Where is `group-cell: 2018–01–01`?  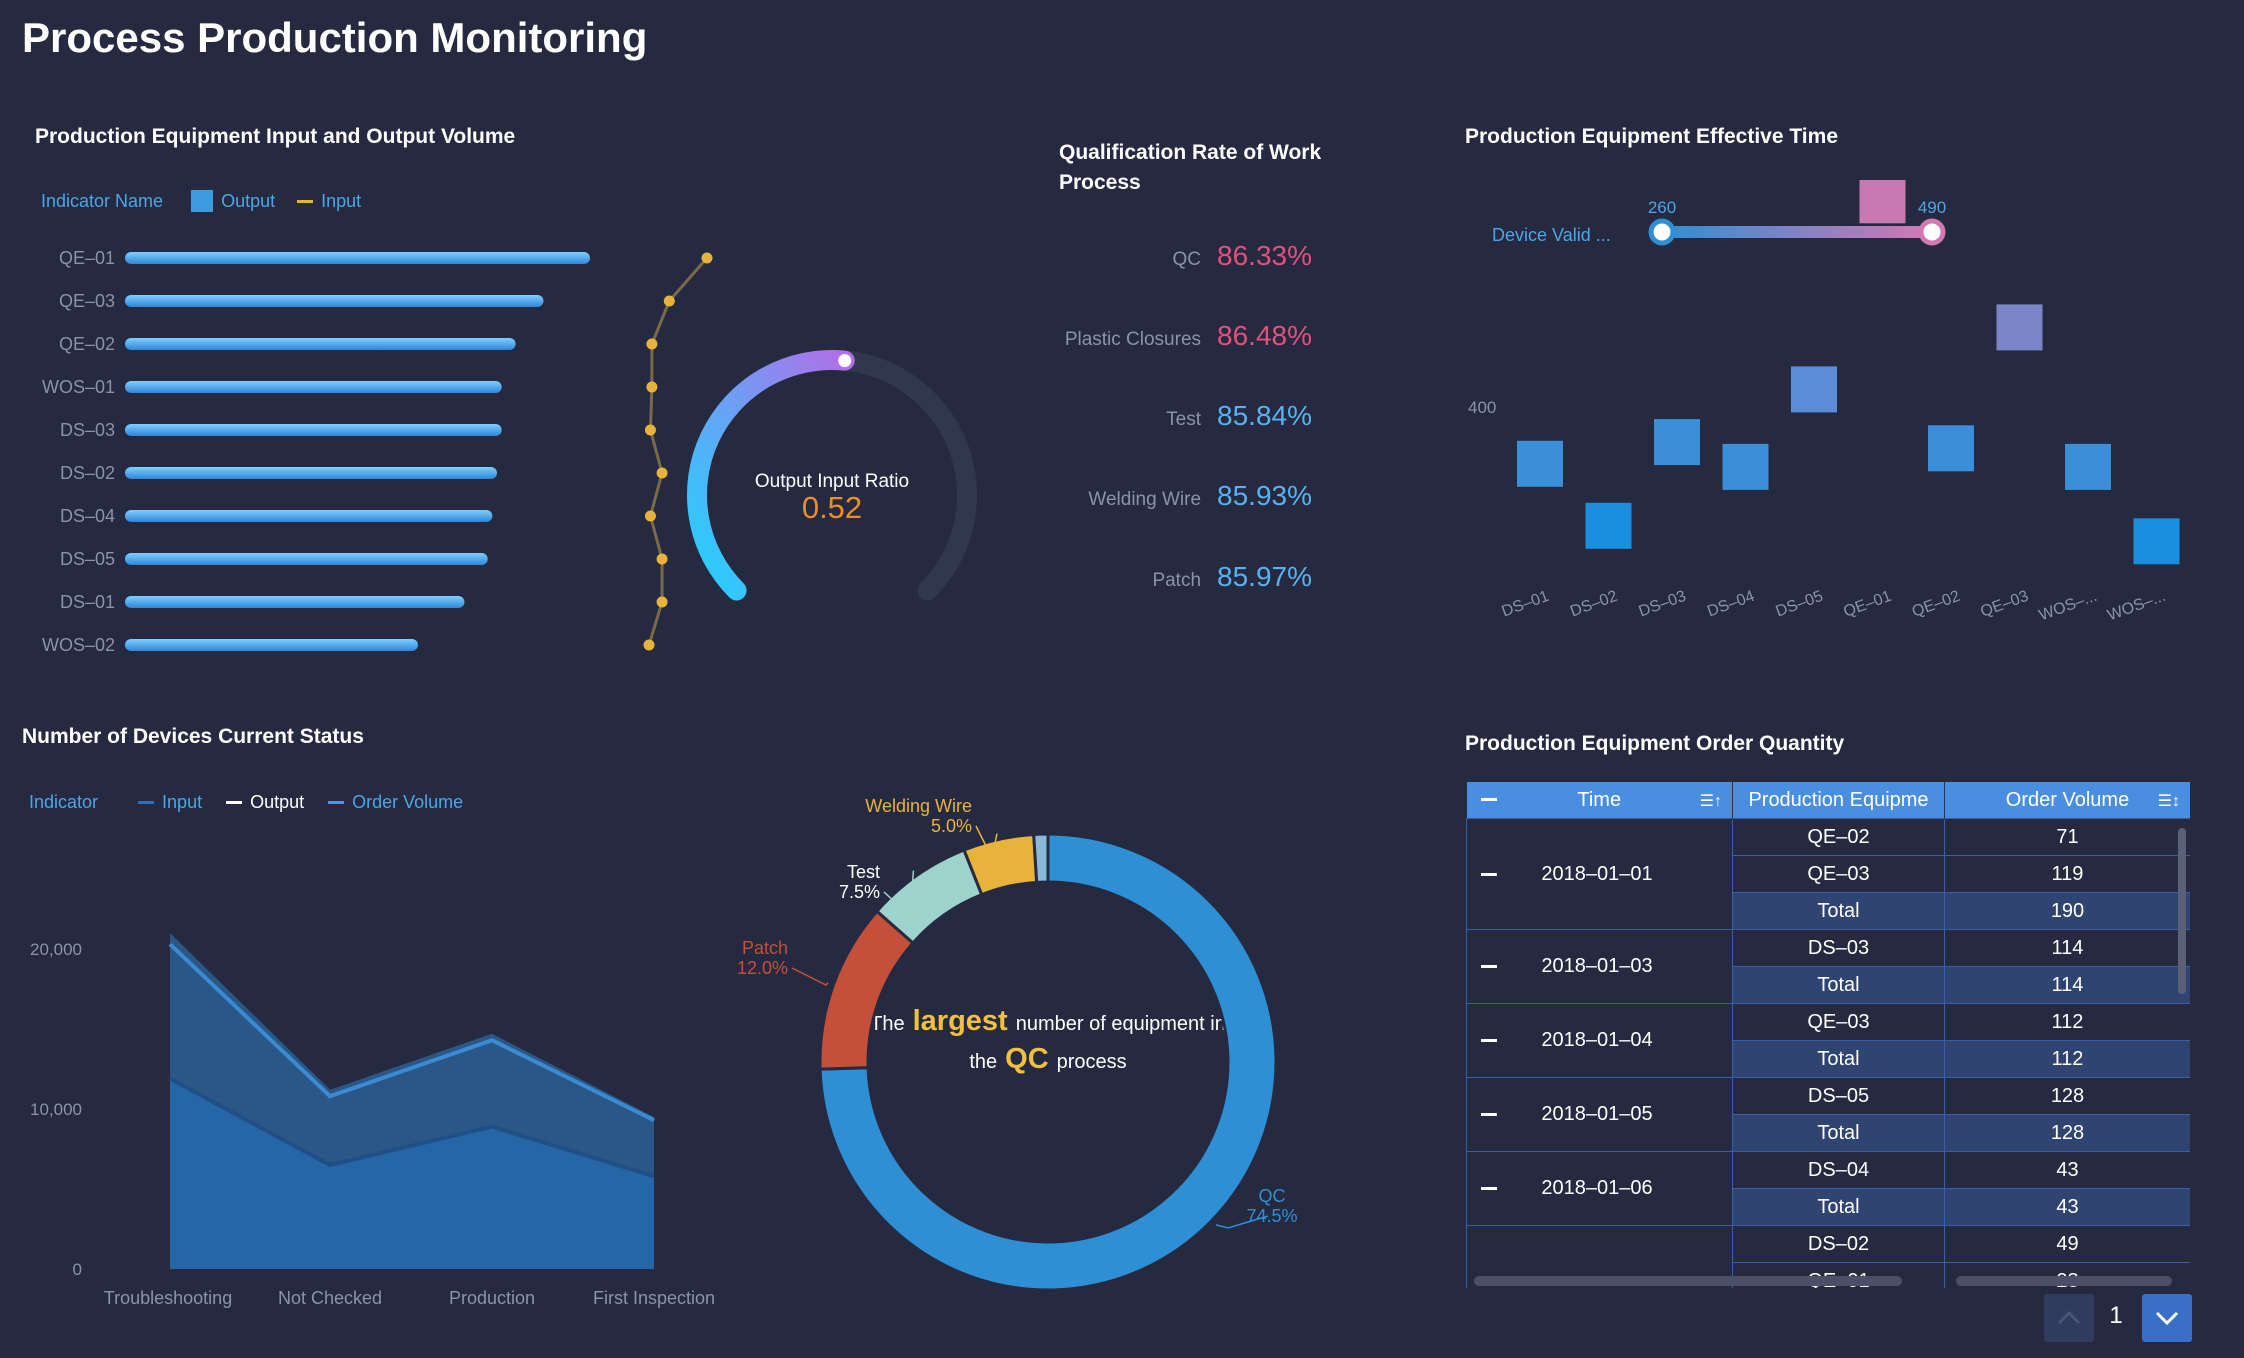
group-cell: 2018–01–01 is located at coordinates (1599, 874).